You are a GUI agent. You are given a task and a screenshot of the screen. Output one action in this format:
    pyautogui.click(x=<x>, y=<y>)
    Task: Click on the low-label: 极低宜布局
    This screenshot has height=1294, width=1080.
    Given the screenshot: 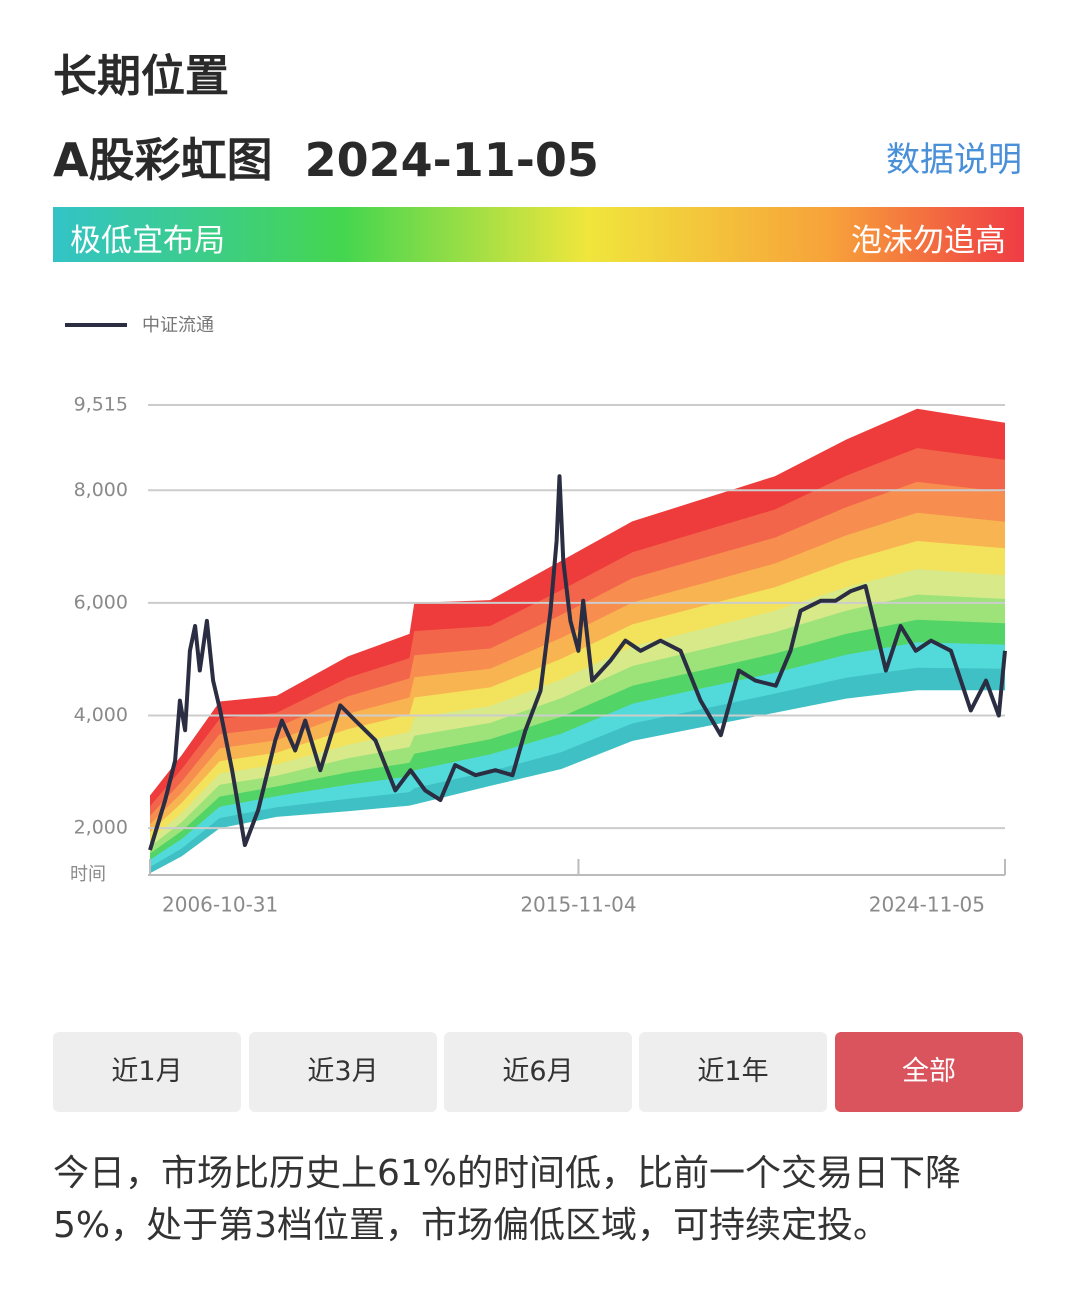 What is the action you would take?
    pyautogui.click(x=147, y=241)
    